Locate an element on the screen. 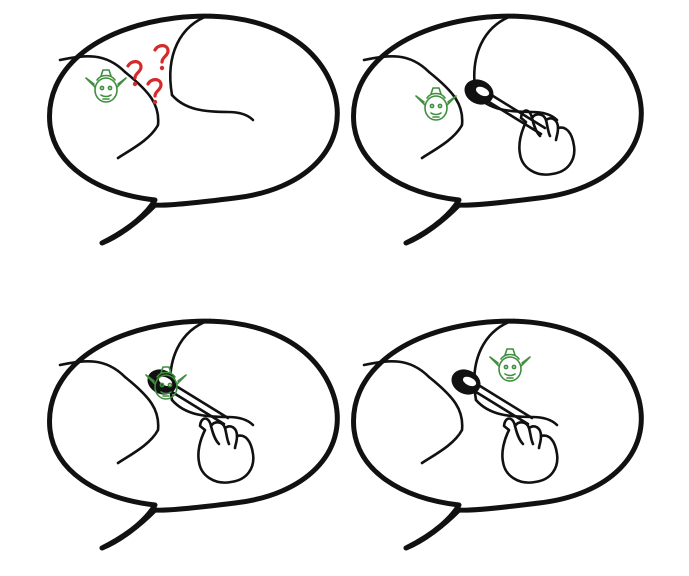  question-mark-icon is located at coordinates (148, 74).